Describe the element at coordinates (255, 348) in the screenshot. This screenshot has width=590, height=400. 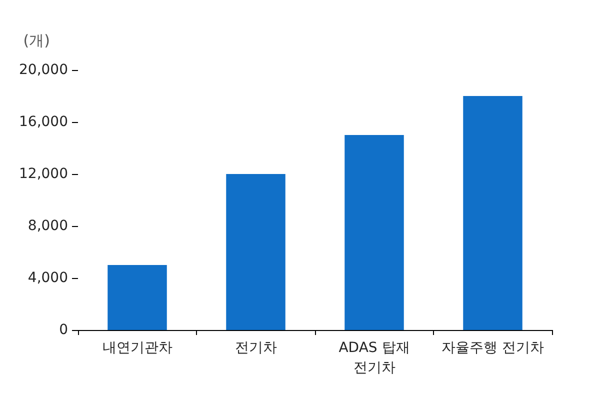
I see `x-tick-label: 전기차` at that location.